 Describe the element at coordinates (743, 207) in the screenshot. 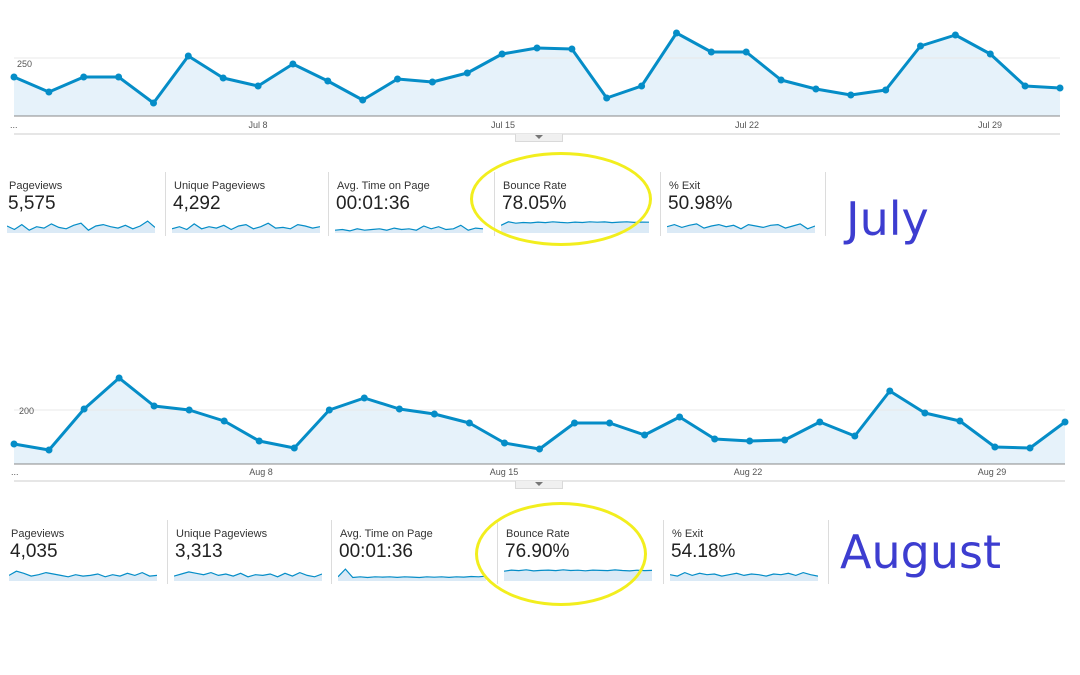

I see `metric-exit: % Exit 50.98%` at that location.